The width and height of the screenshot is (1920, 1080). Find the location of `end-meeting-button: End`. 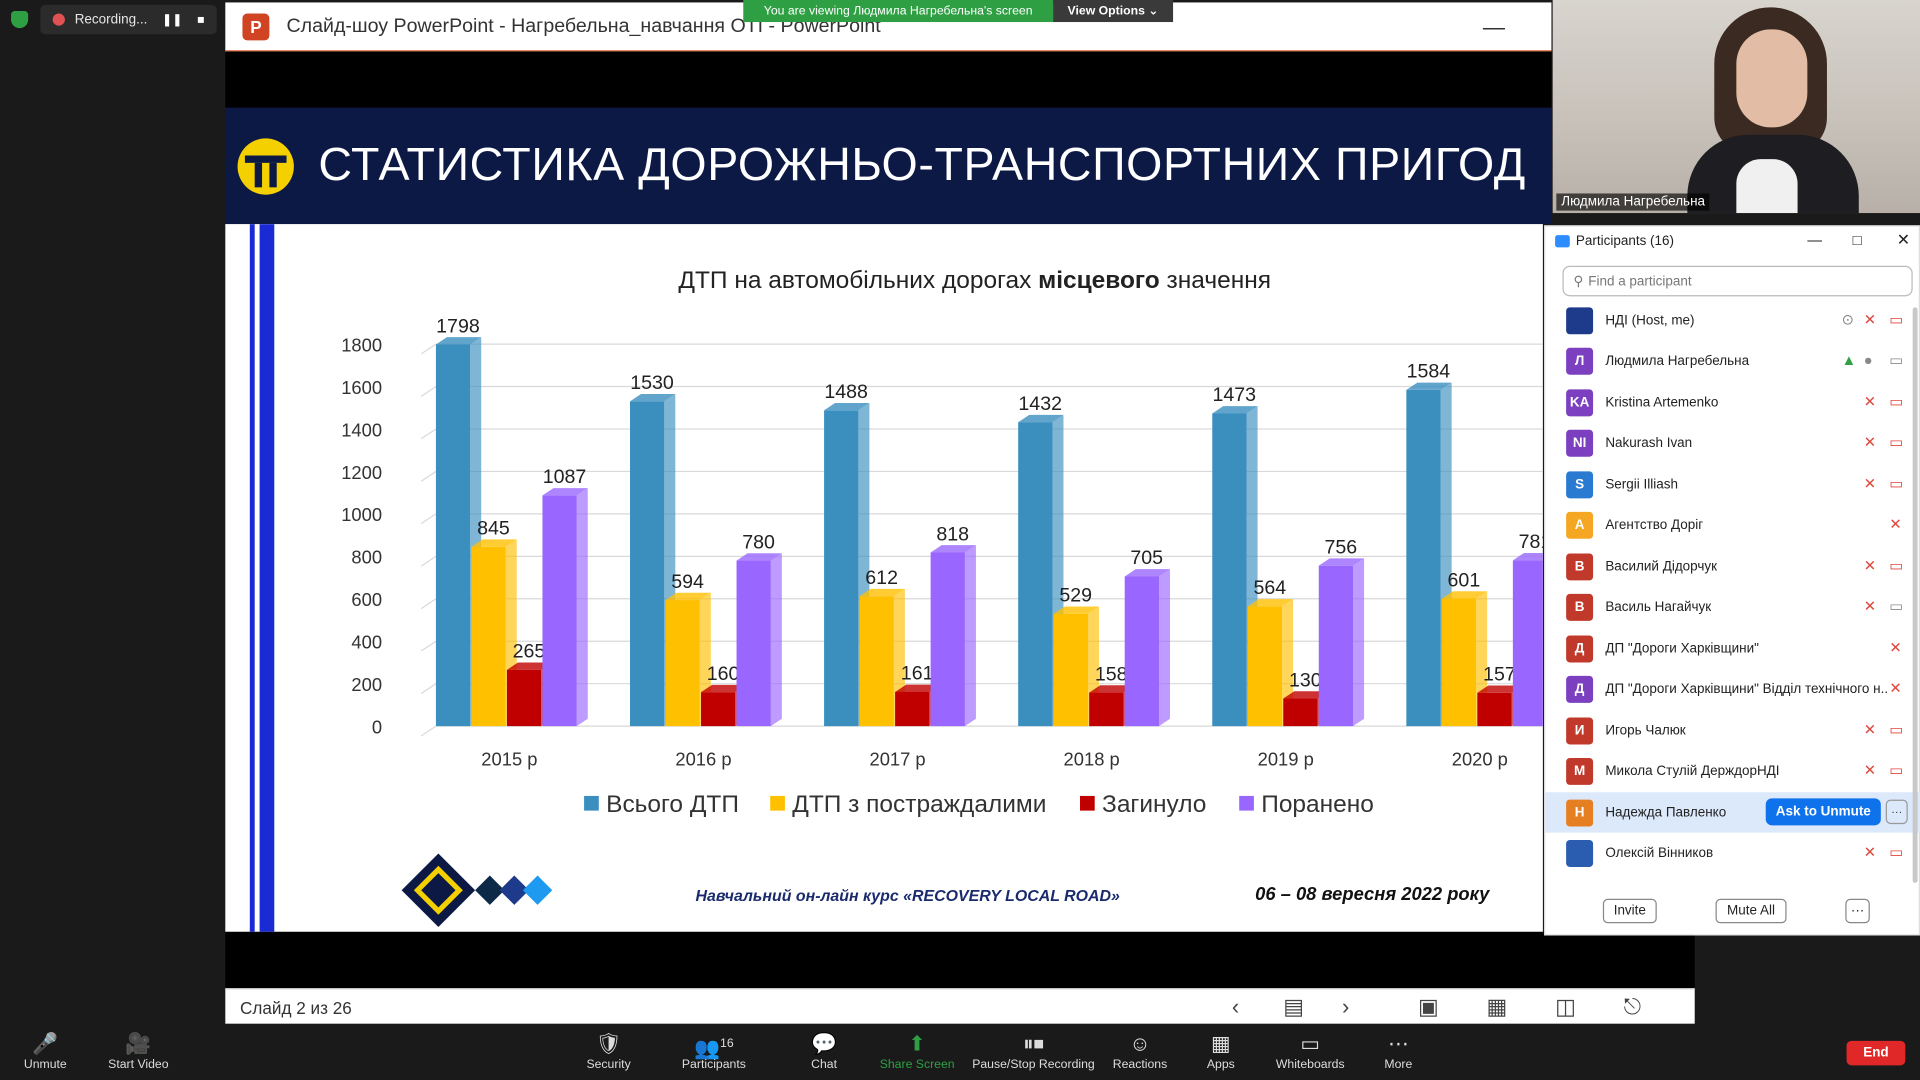

end-meeting-button: End is located at coordinates (1876, 1053).